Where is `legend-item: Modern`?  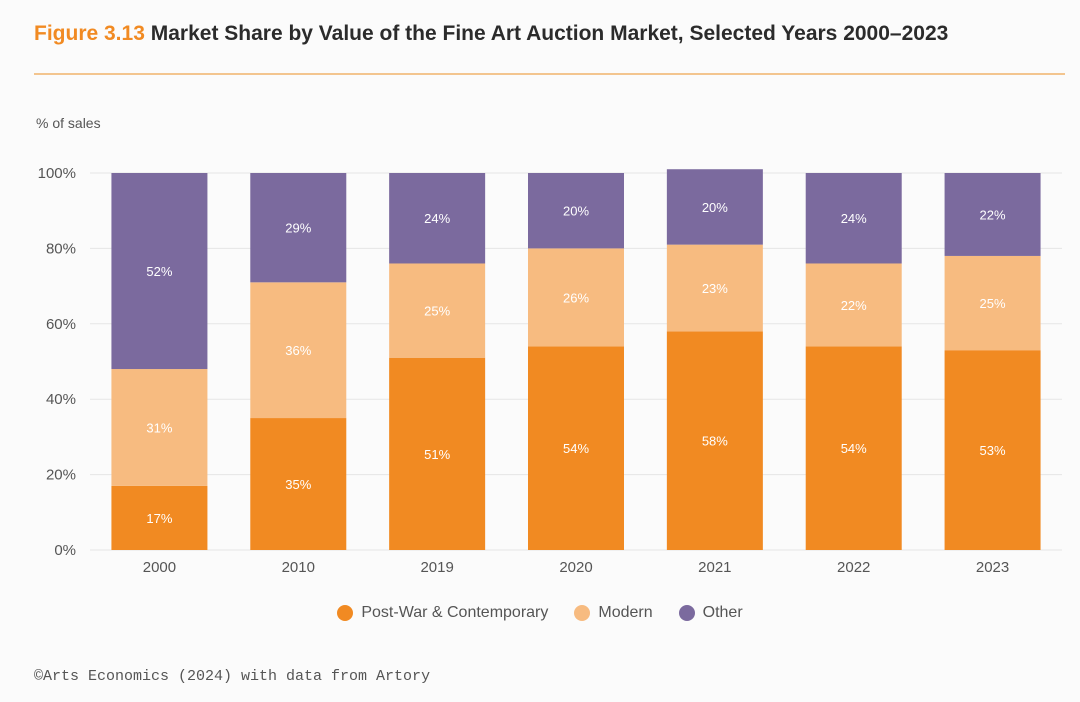 legend-item: Modern is located at coordinates (613, 613).